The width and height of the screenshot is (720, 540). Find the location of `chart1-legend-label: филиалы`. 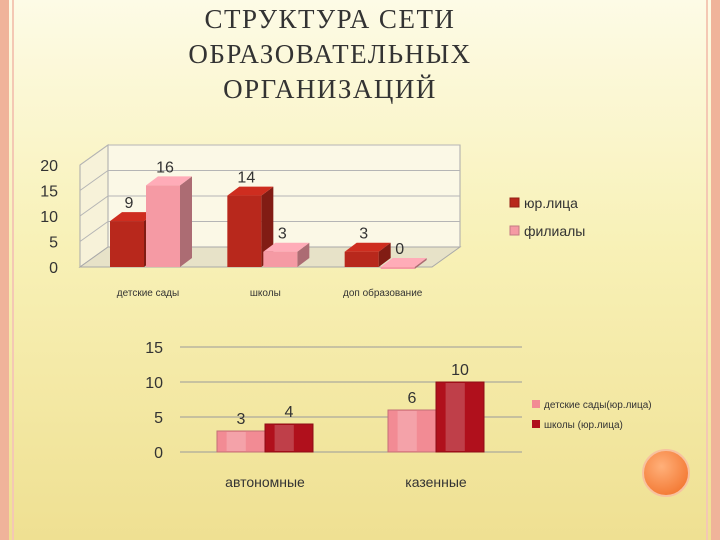

chart1-legend-label: филиалы is located at coordinates (554, 231).